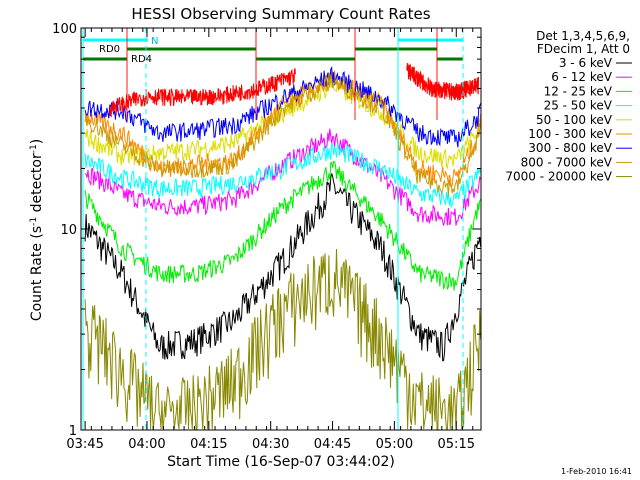  Describe the element at coordinates (37, 230) in the screenshot. I see `y-axis-label: Count Rate (s-1 detector-1)` at that location.